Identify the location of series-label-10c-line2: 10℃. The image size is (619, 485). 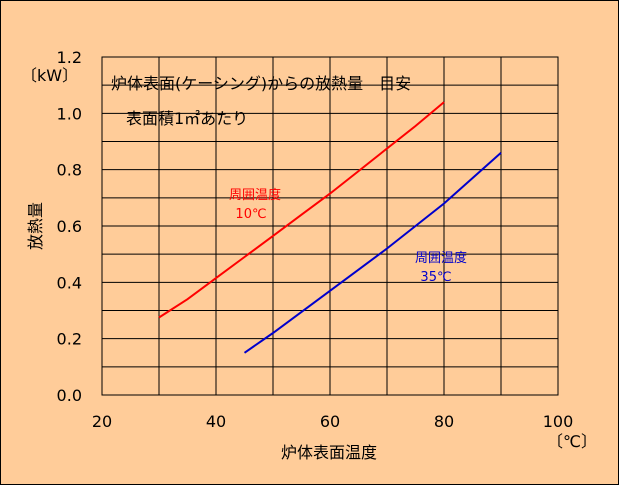
(250, 214).